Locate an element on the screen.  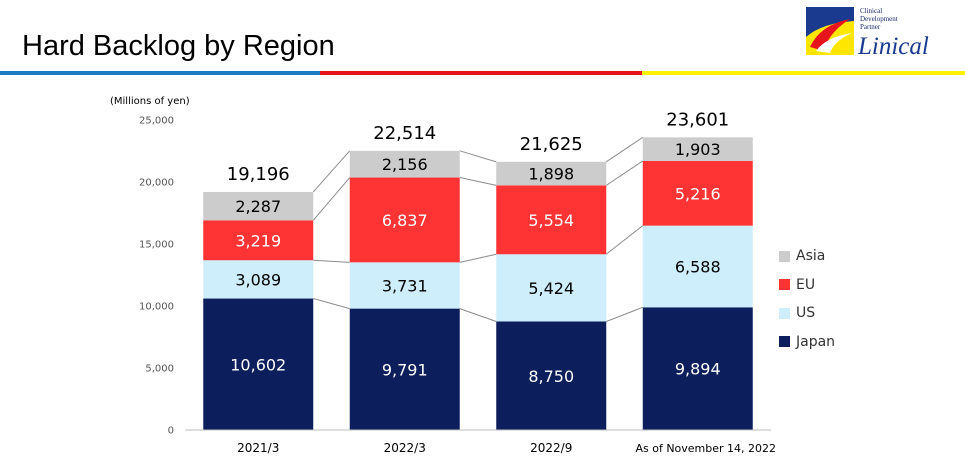
data-label-eu: 3,219 is located at coordinates (258, 240).